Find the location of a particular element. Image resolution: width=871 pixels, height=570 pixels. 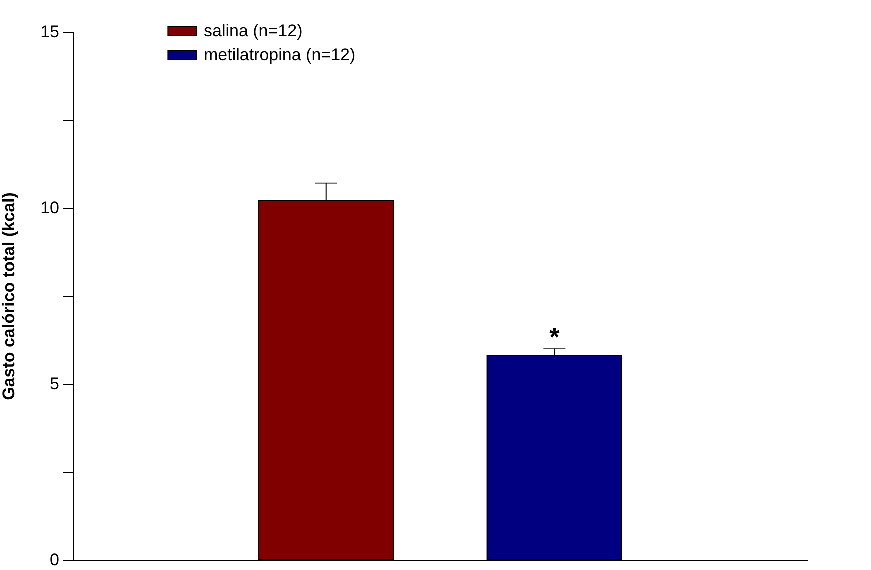

y-tick-label: 15 is located at coordinates (50, 32).